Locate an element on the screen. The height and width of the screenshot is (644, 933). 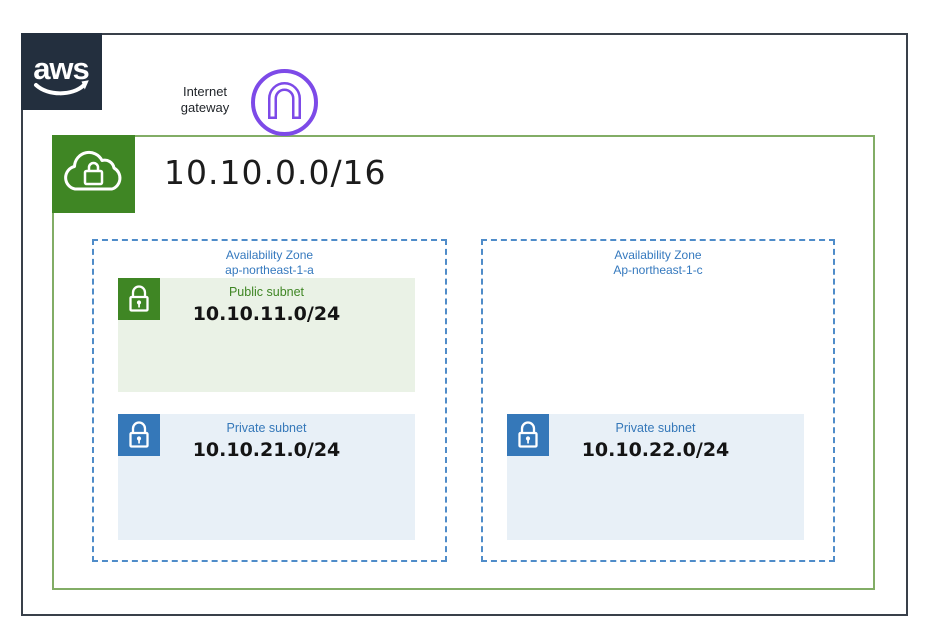
vpc-icon is located at coordinates (93, 174).